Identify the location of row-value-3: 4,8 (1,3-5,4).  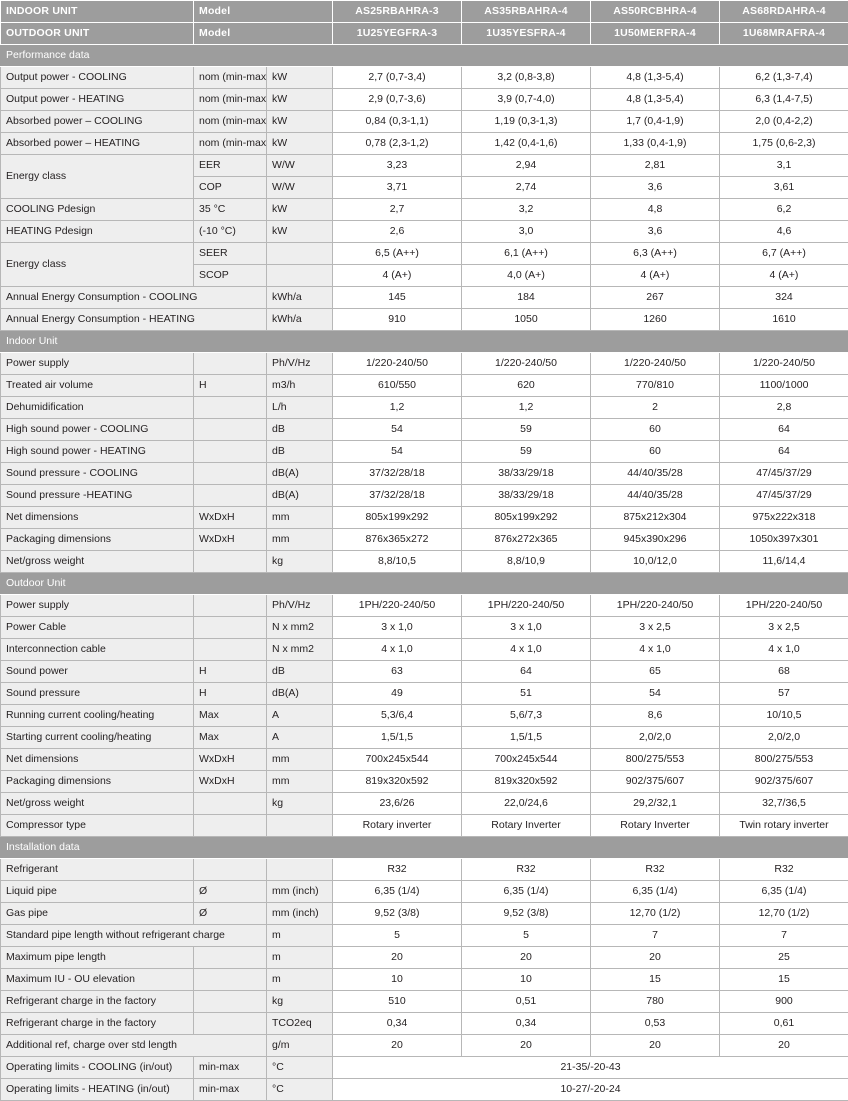
(655, 100).